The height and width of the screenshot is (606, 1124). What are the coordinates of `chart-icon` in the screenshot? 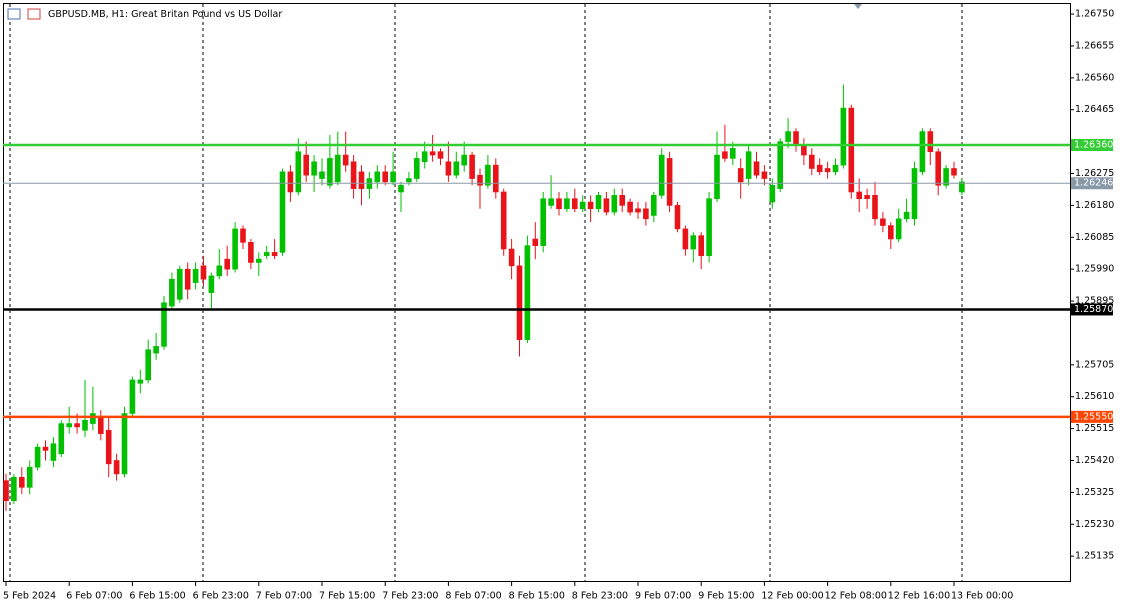 It's located at (34, 14).